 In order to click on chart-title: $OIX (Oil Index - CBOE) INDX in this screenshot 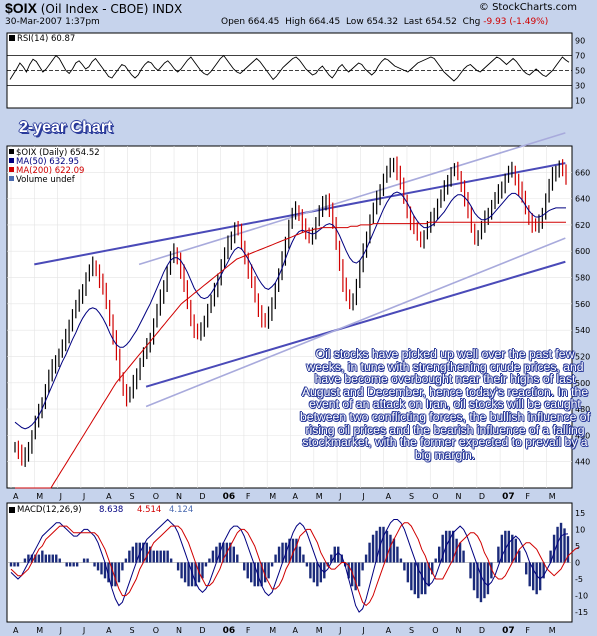, I will do `click(93, 8)`.